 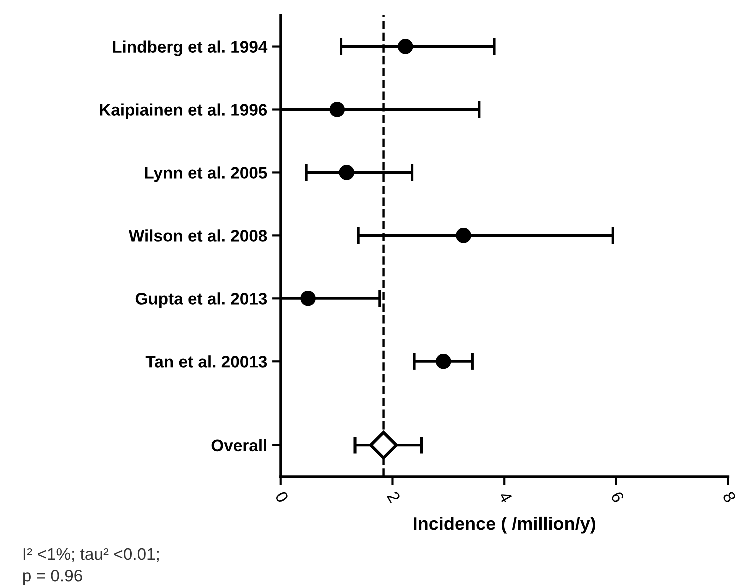 What do you see at coordinates (207, 362) in the screenshot?
I see `y-tick-label: Tan et al. 20013` at bounding box center [207, 362].